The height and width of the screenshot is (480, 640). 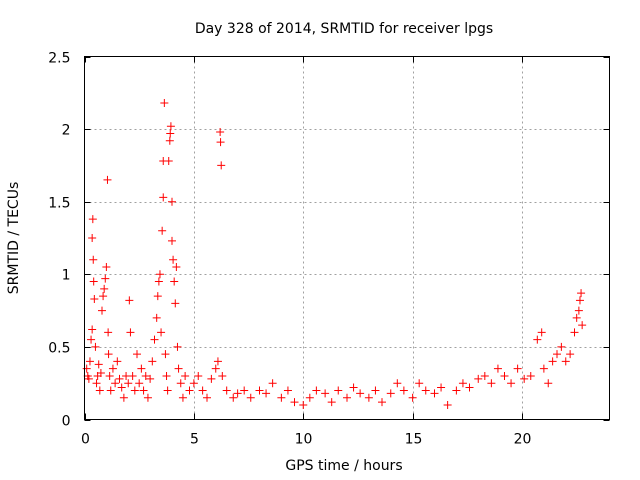 I want to click on x-tick-label: 10, so click(x=304, y=440).